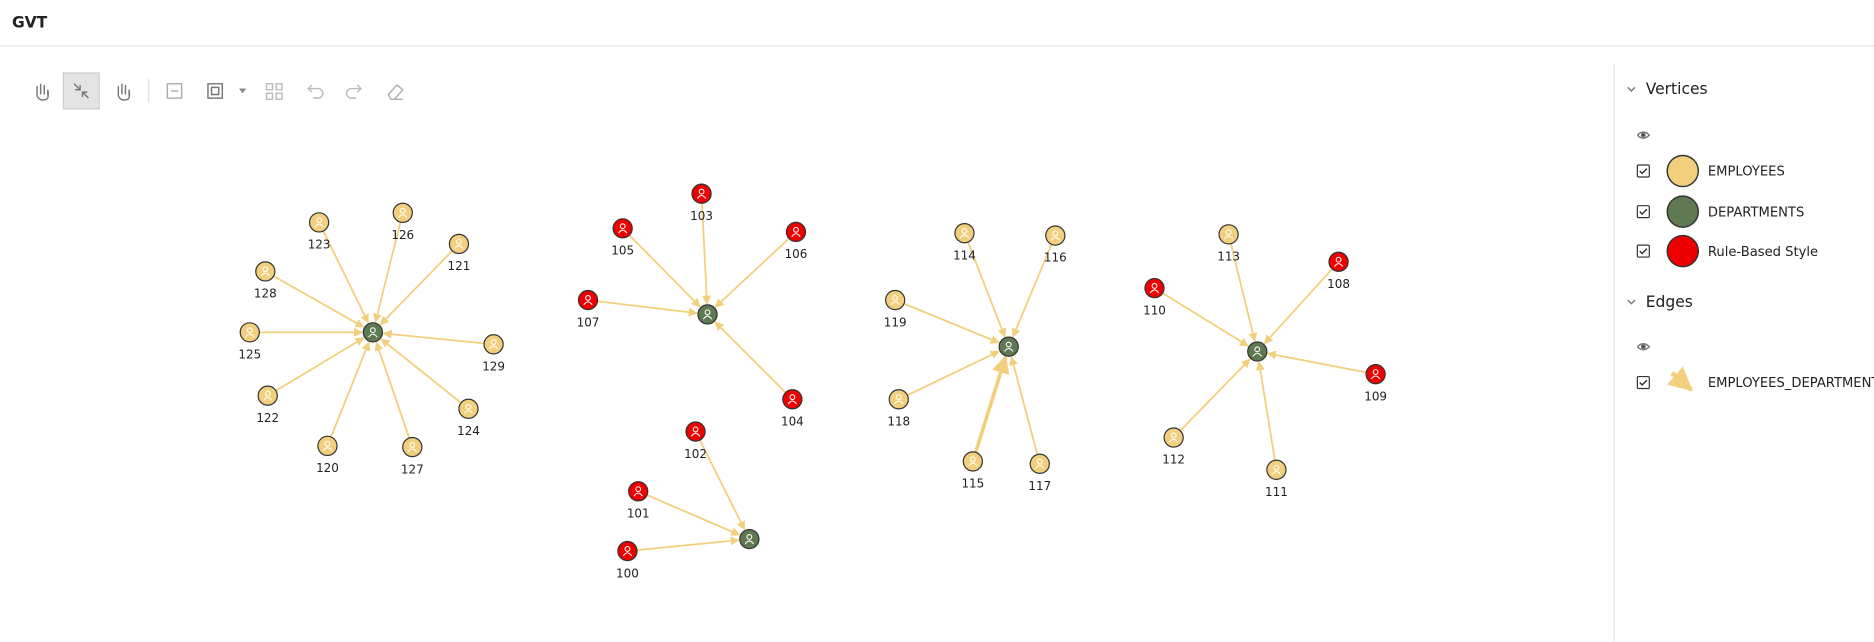 The image size is (1874, 642). What do you see at coordinates (1228, 257) in the screenshot?
I see `vertex-label: 113` at bounding box center [1228, 257].